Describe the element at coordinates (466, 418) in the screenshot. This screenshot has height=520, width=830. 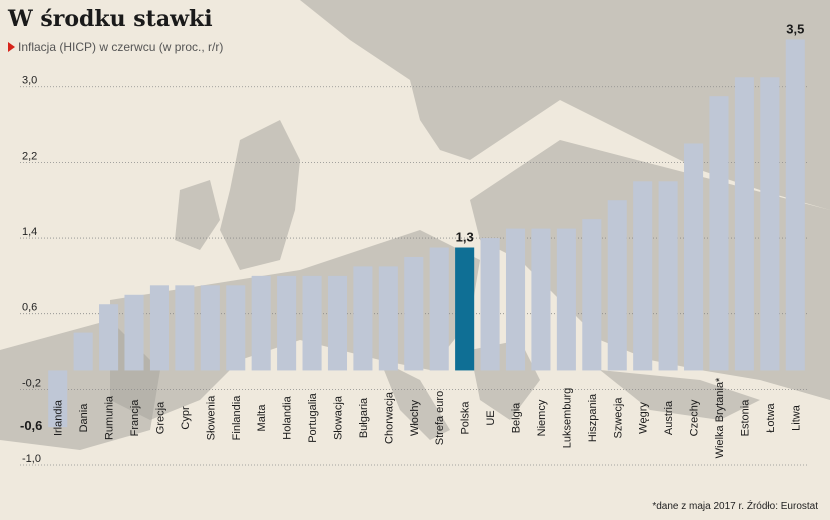
I see `category-label: Polska` at that location.